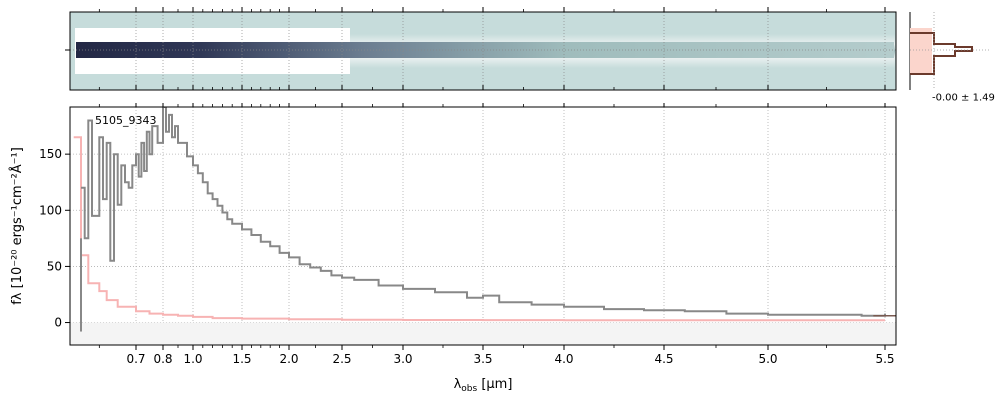  What do you see at coordinates (563, 359) in the screenshot?
I see `x-tick-label: 4.0` at bounding box center [563, 359].